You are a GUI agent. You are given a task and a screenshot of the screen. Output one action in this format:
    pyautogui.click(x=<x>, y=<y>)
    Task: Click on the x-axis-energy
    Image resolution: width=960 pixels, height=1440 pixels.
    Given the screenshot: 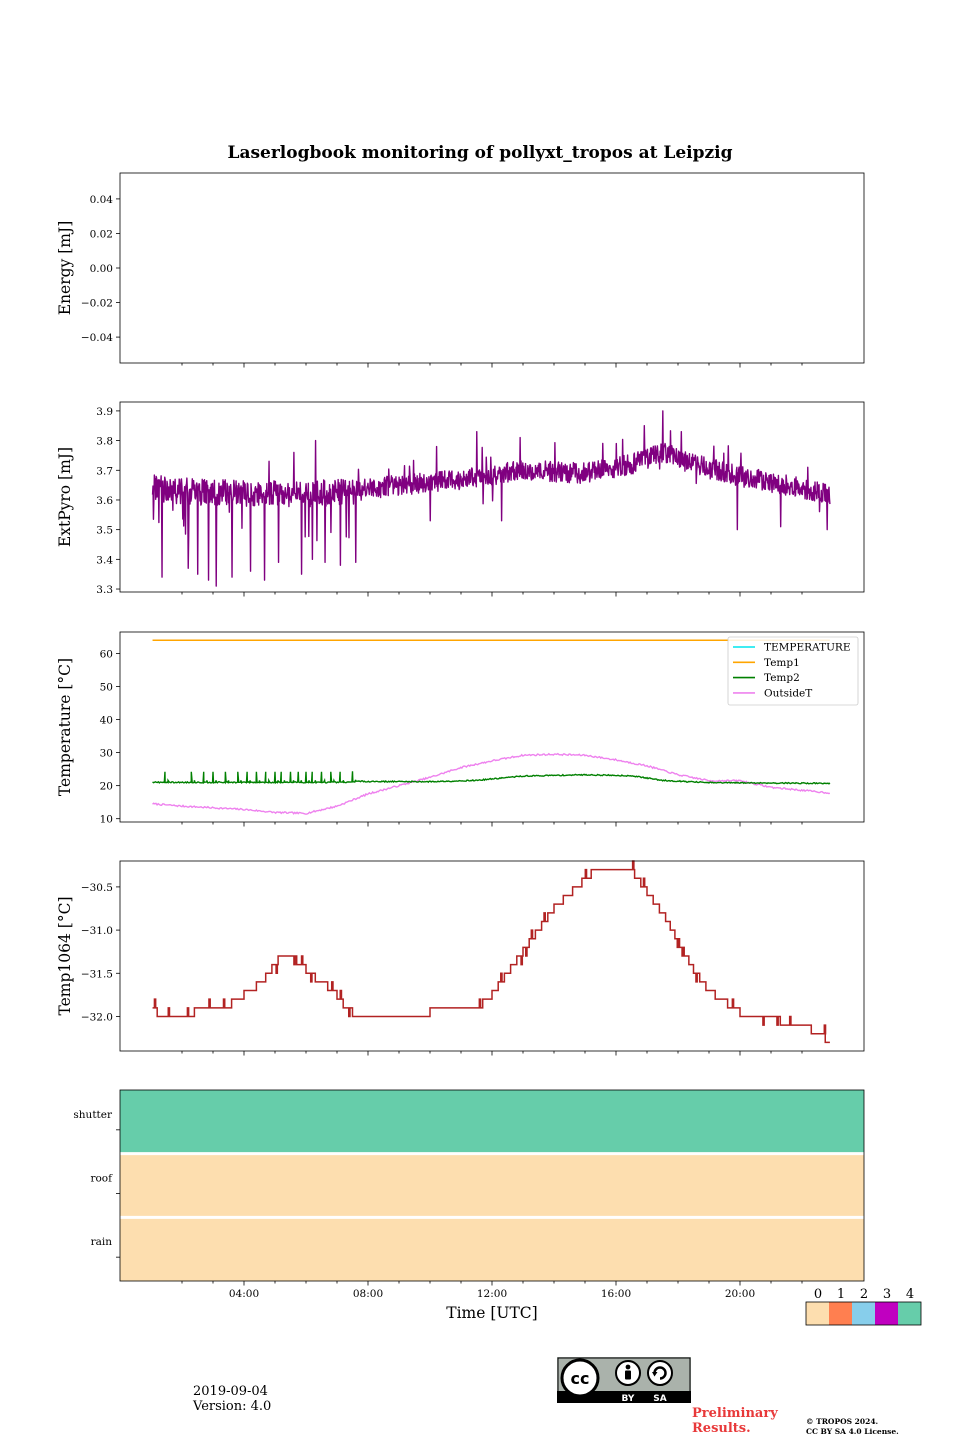 What is the action you would take?
    pyautogui.click(x=492, y=365)
    